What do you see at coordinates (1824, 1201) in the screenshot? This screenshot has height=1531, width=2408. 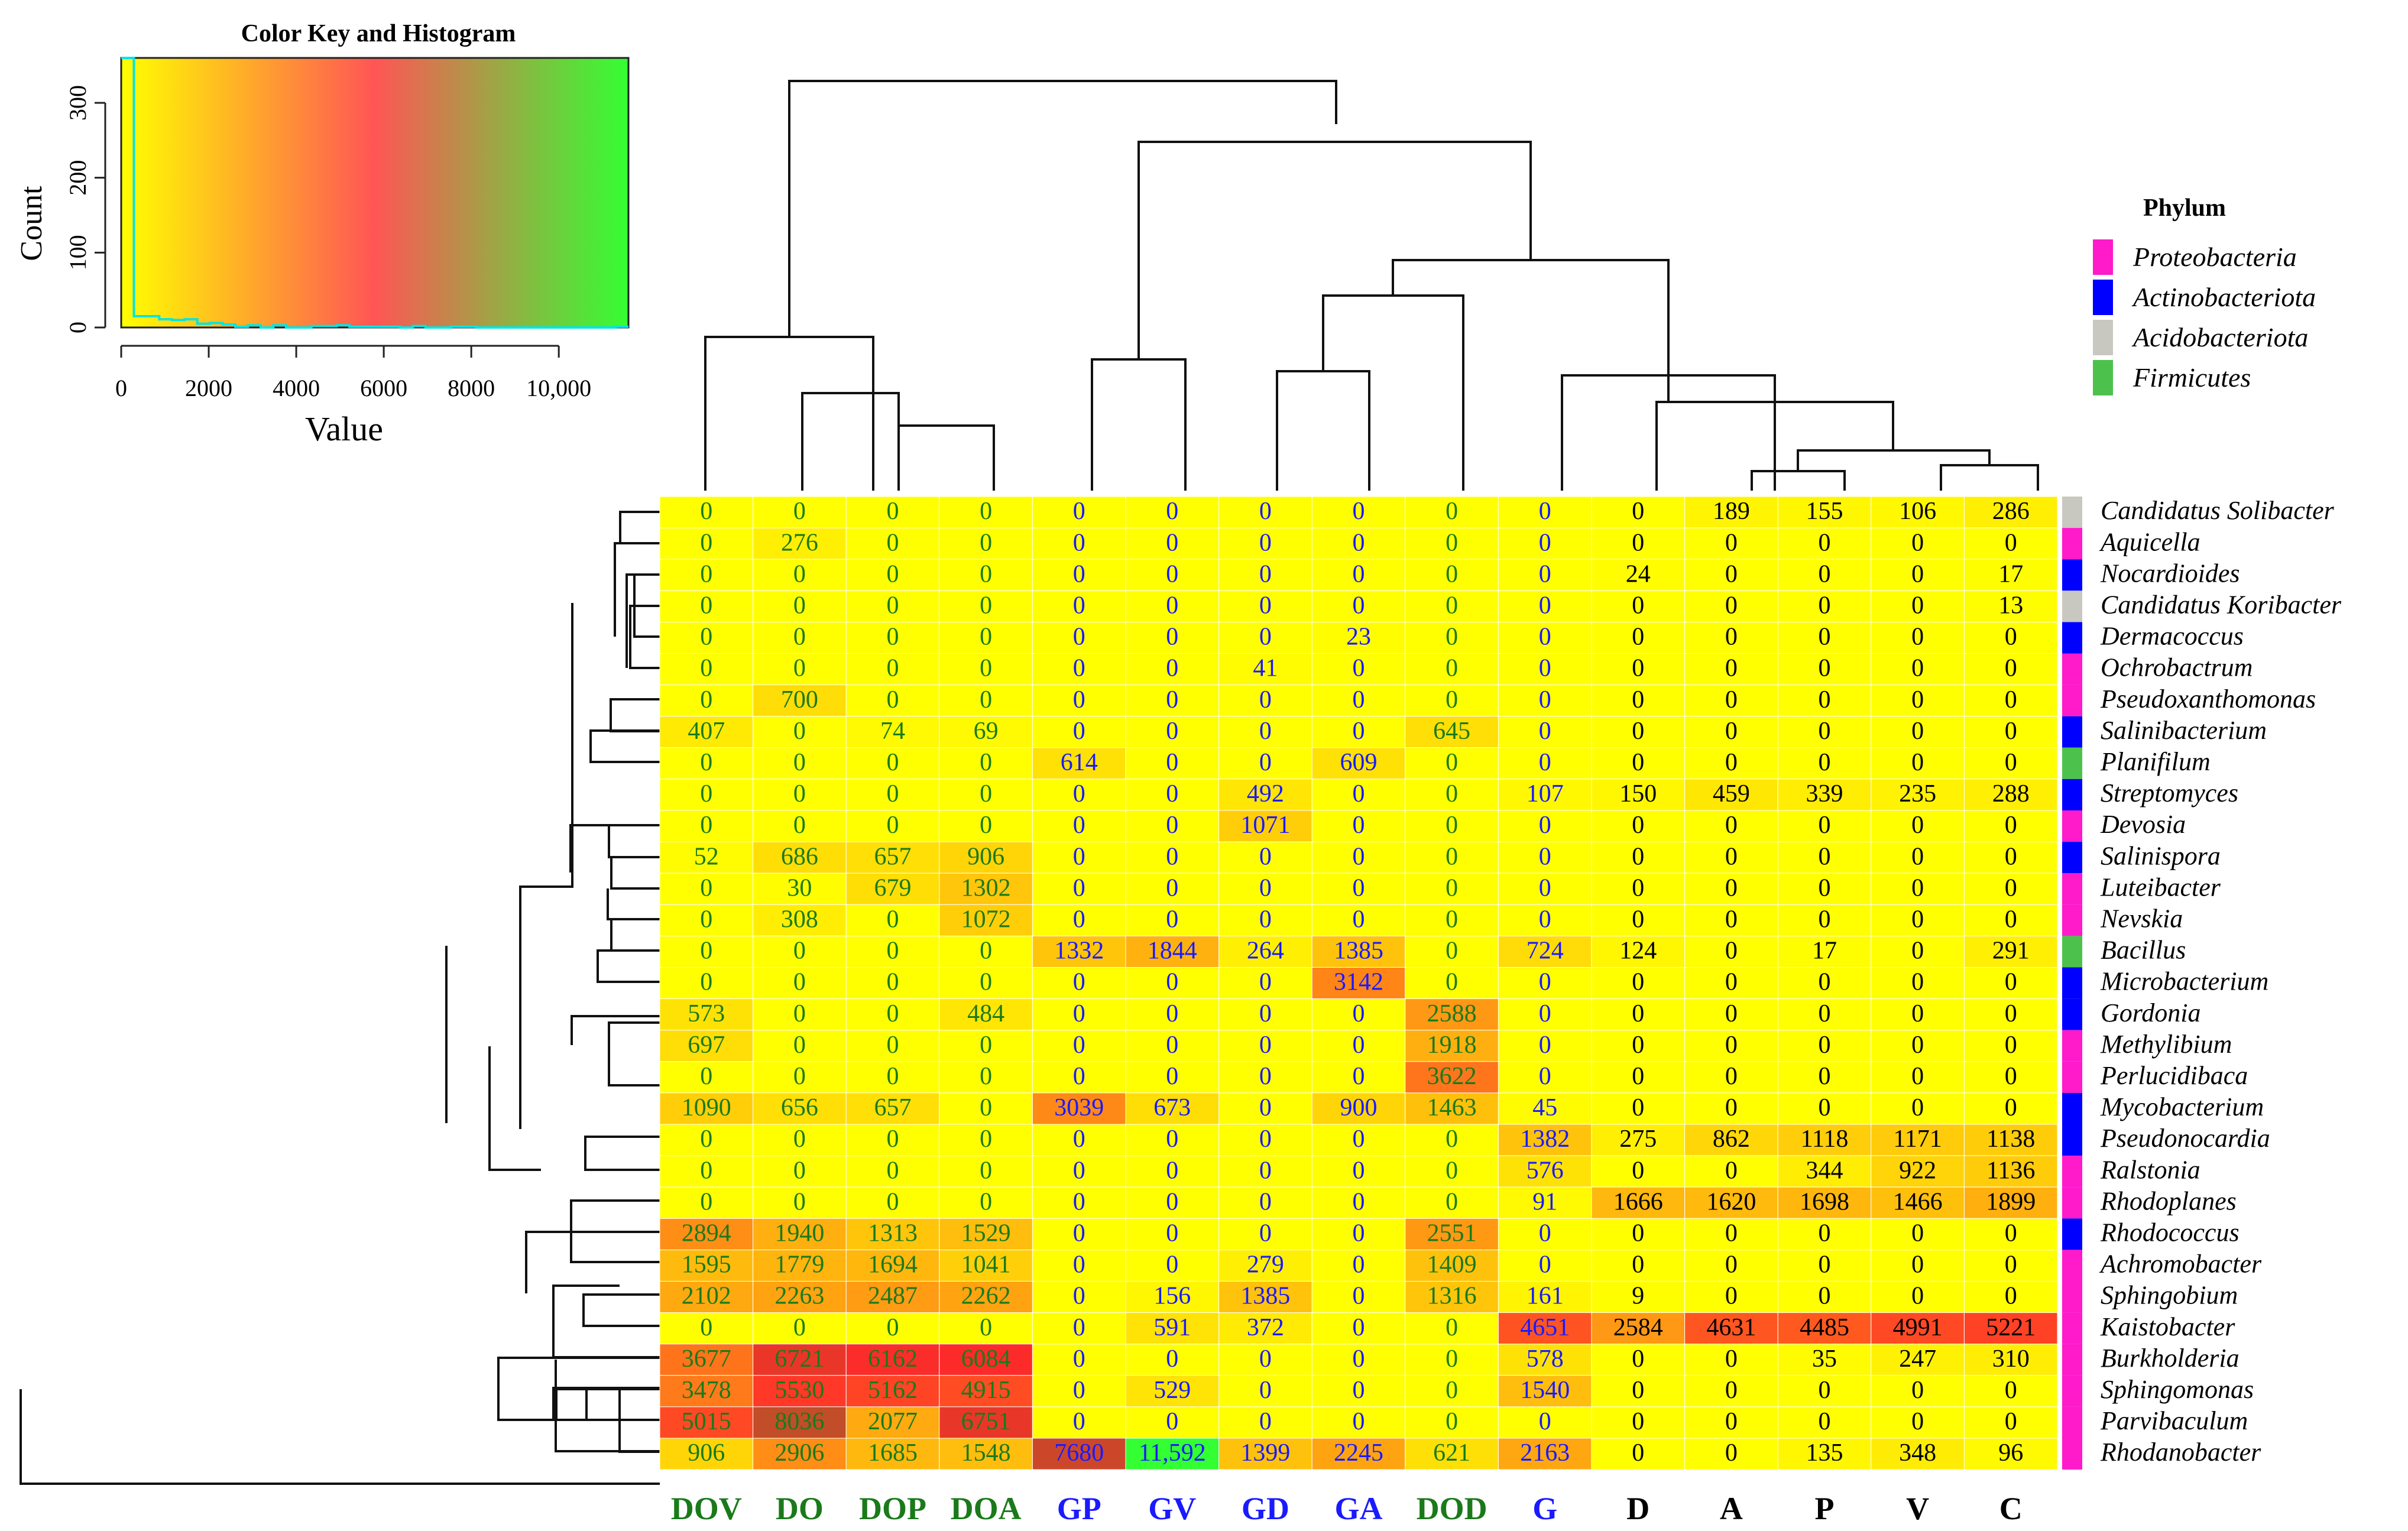 I see `heatmap-cell-value: 1698` at bounding box center [1824, 1201].